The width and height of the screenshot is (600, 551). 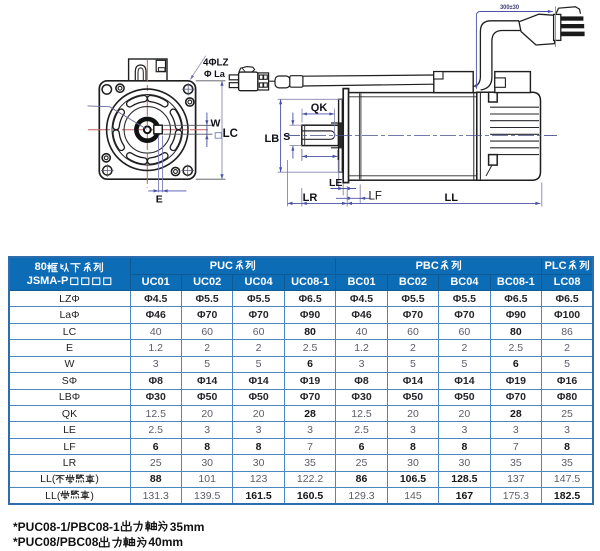 I want to click on svg-text: S, so click(x=286, y=137).